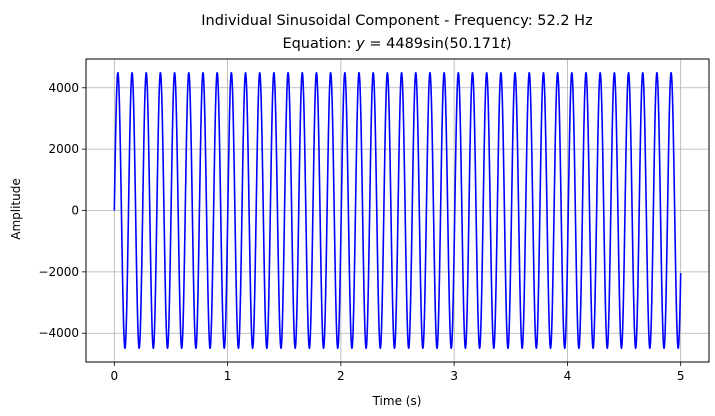 The width and height of the screenshot is (715, 416). I want to click on equation-prefix: Equation:, so click(319, 44).